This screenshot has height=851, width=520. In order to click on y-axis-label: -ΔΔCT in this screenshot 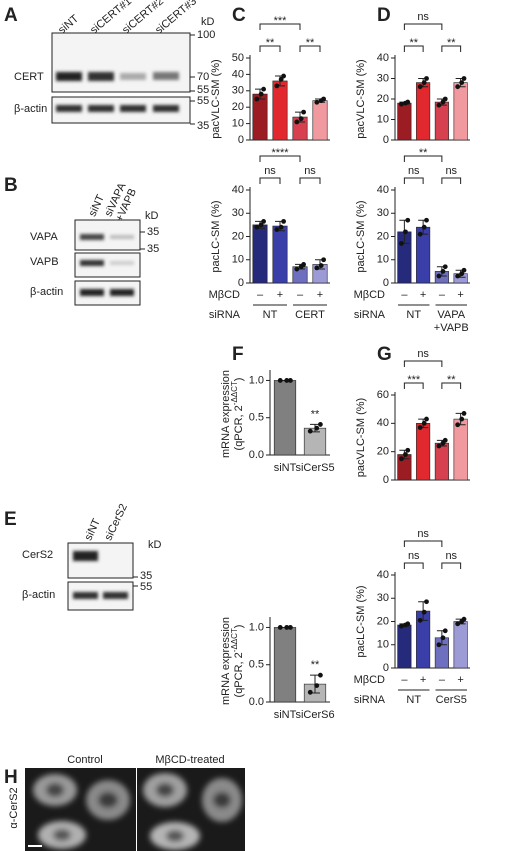, I will do `click(234, 393)`.